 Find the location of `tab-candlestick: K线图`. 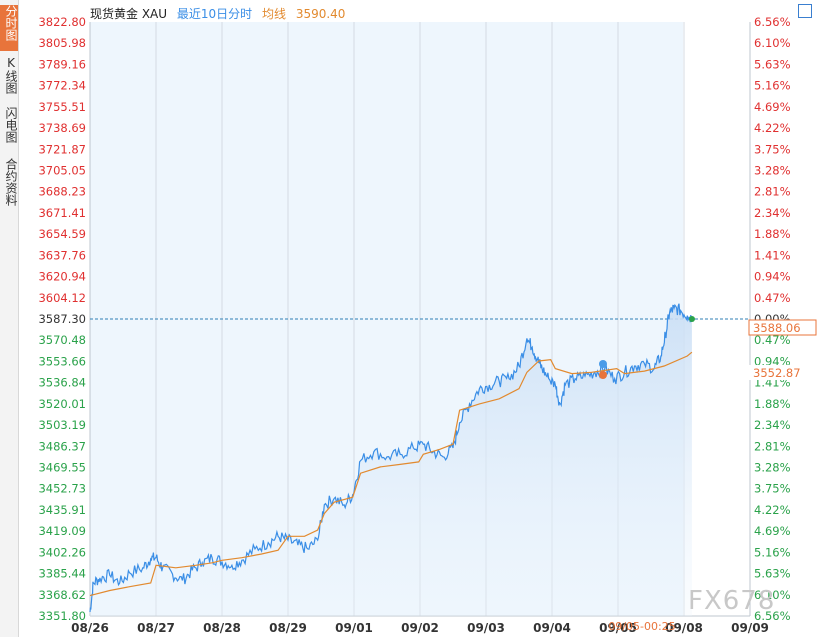

tab-candlestick: K线图 is located at coordinates (11, 75).